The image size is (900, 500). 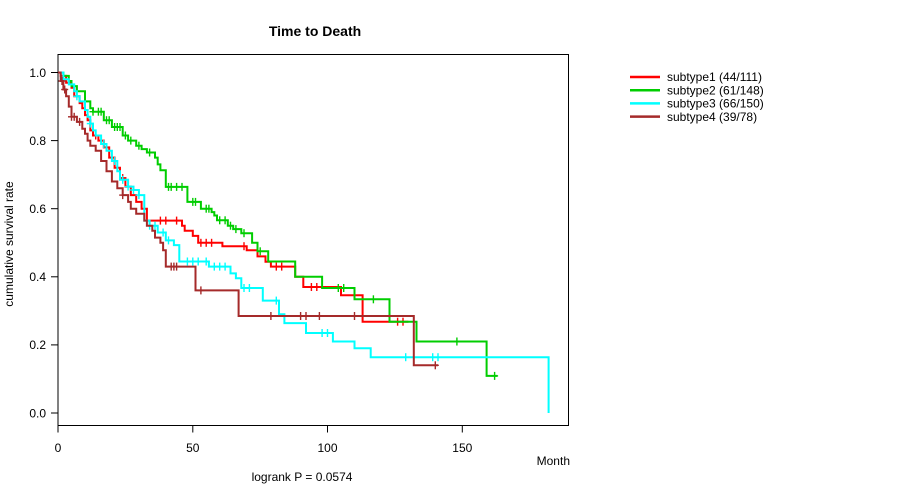 I want to click on x-tick-label: 50, so click(x=193, y=448).